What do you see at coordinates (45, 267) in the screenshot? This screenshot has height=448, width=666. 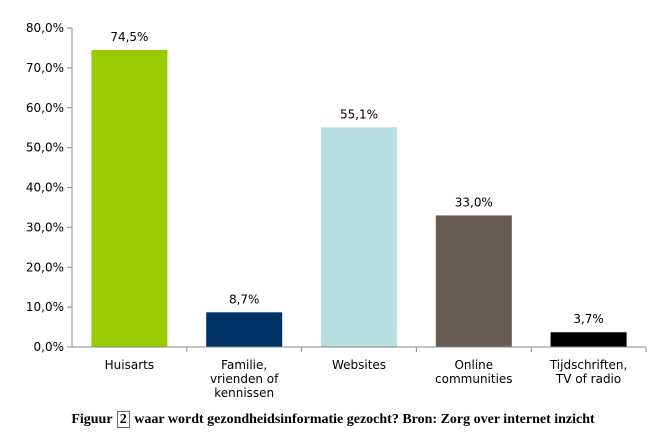 I see `y-tick-label: 20,0%` at bounding box center [45, 267].